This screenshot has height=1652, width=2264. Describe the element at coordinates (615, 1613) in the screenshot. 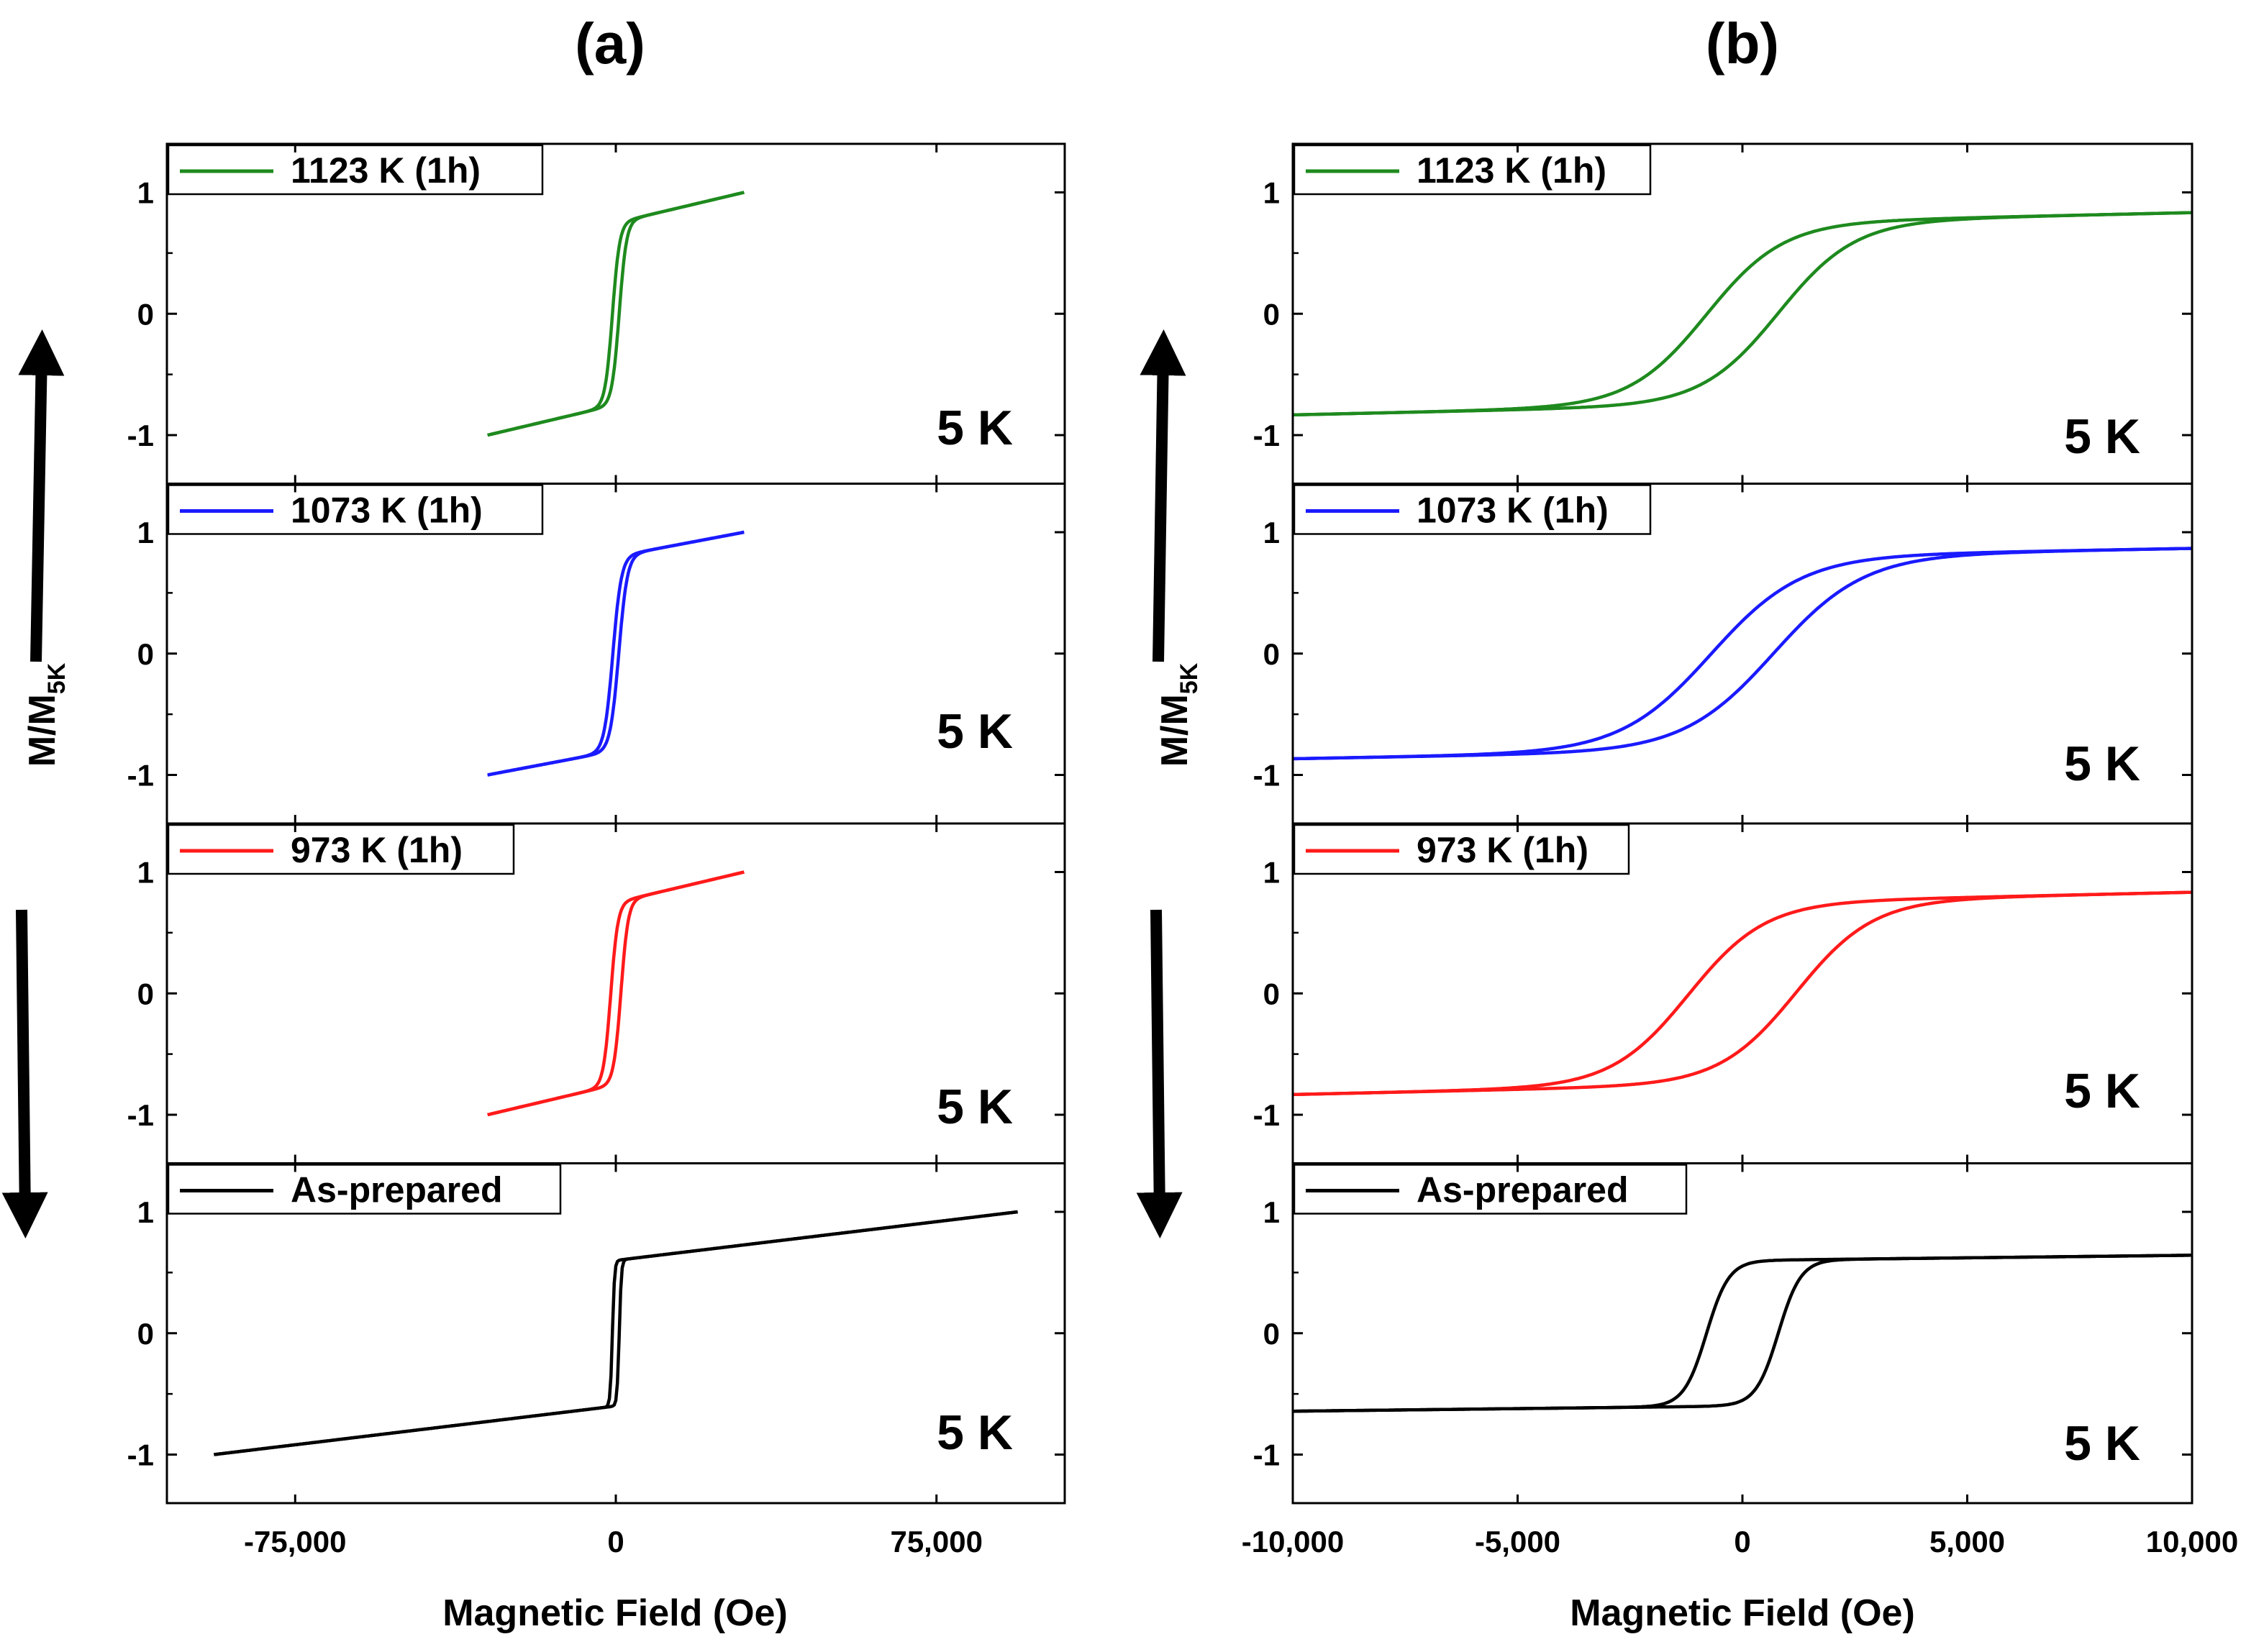

I see `panel-a-x-axis-title: Magnetic Field (Oe)` at that location.